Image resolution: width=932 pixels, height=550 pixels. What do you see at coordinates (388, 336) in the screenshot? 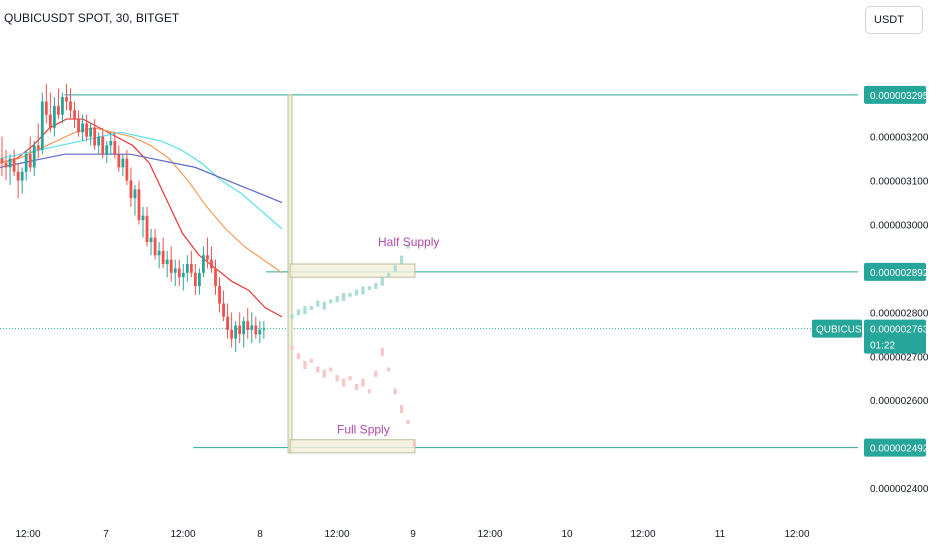
I see `annotations: Half Supply Full Spply` at bounding box center [388, 336].